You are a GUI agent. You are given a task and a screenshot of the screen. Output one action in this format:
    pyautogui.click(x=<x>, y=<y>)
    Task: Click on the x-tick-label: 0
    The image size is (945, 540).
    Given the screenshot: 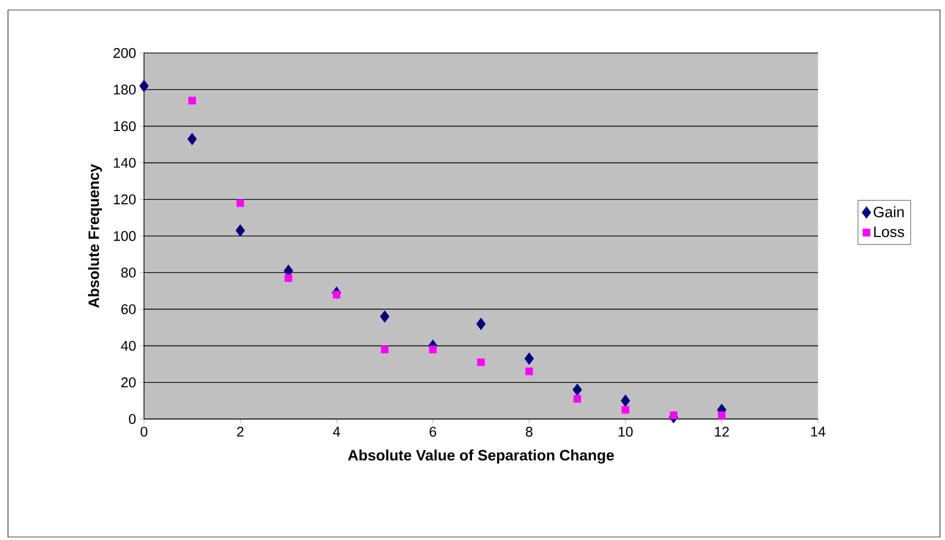 What is the action you would take?
    pyautogui.click(x=144, y=431)
    